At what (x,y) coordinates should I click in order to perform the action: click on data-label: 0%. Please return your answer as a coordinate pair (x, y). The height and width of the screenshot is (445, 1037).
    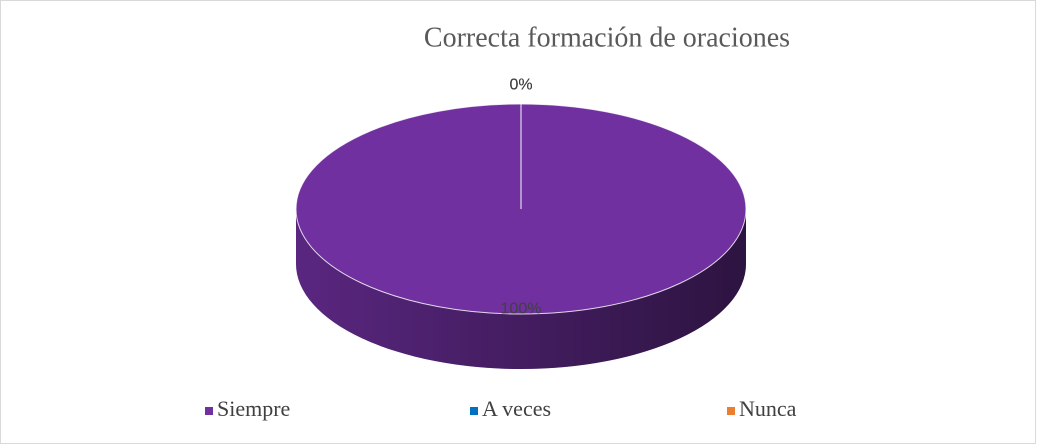
    Looking at the image, I should click on (520, 84).